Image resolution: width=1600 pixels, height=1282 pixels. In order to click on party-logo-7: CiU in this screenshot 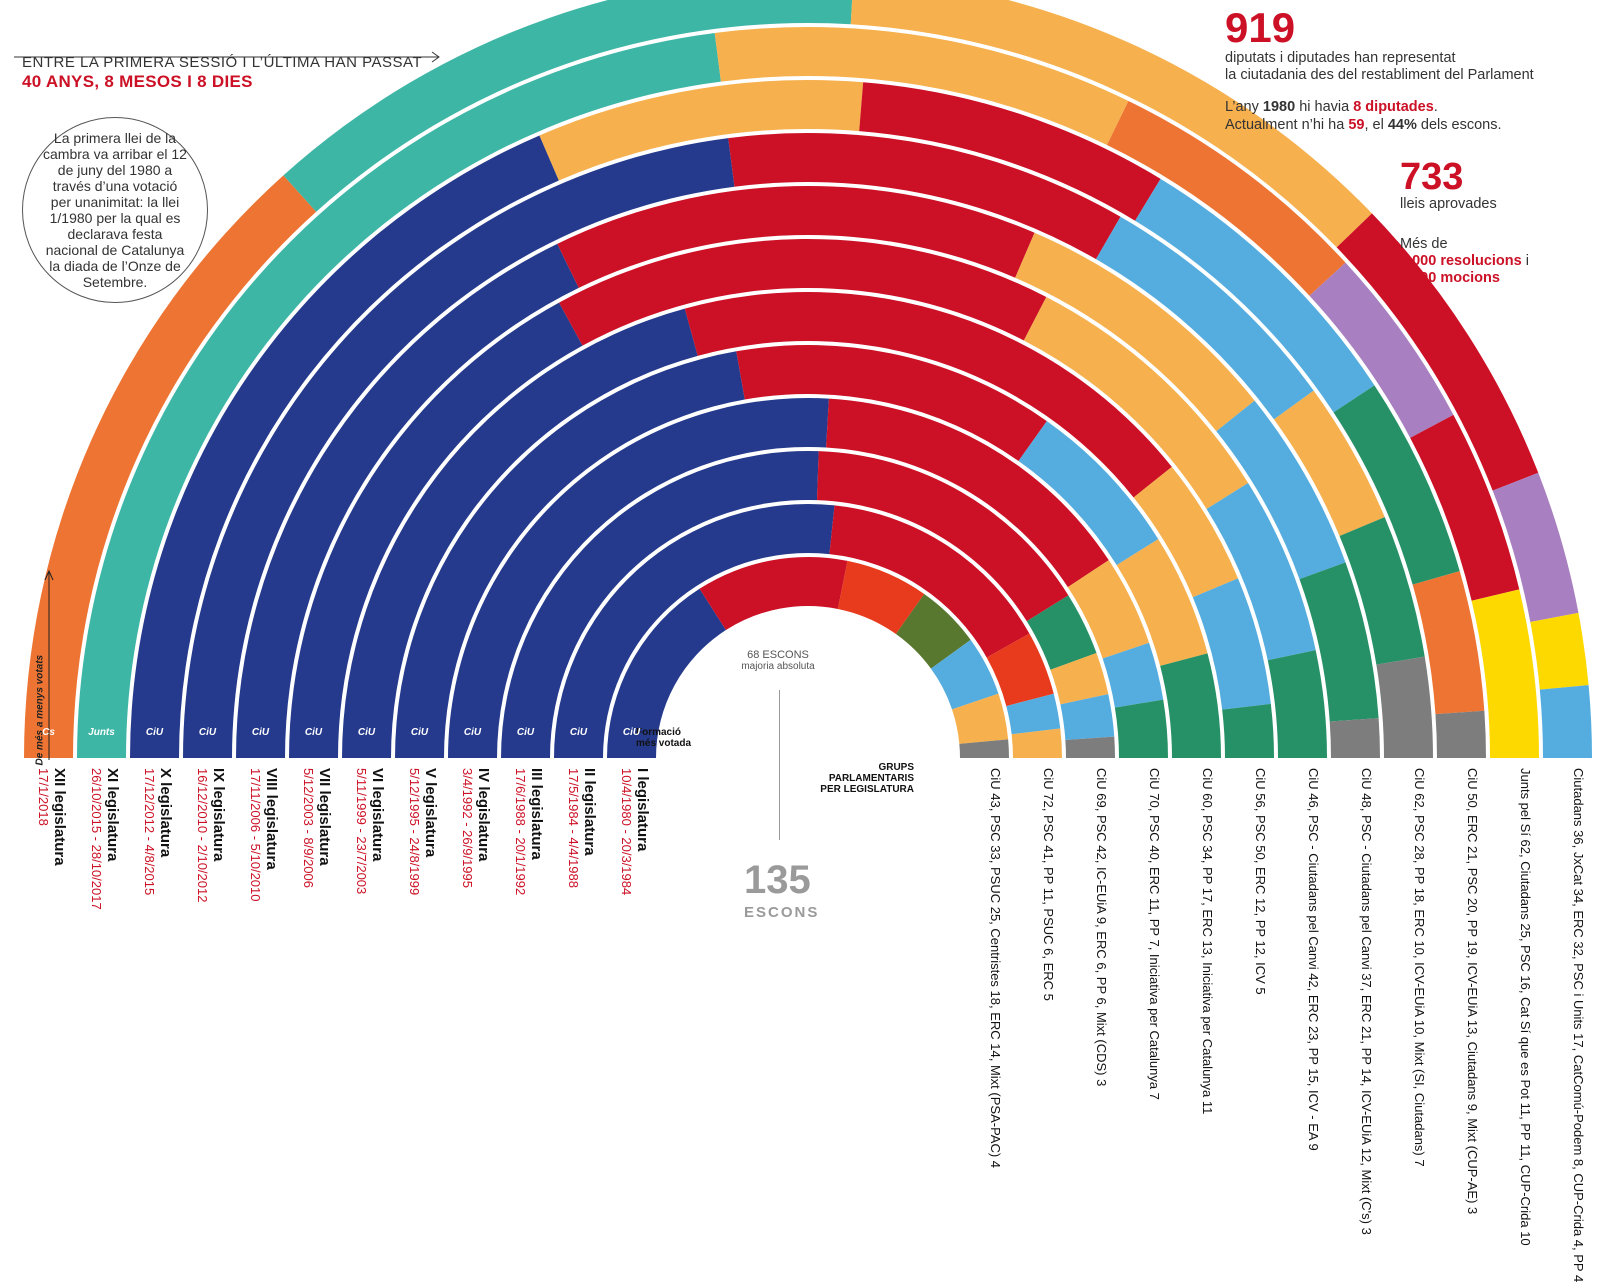, I will do `click(313, 732)`.